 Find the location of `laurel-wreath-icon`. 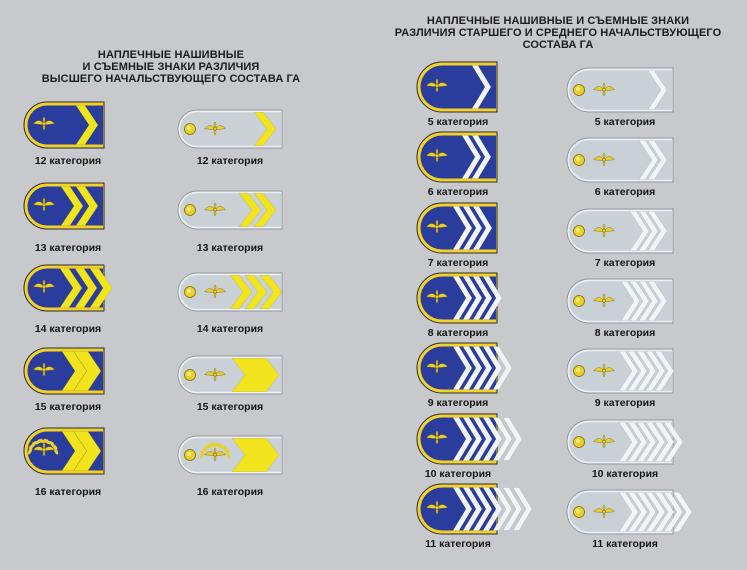

laurel-wreath-icon is located at coordinates (215, 450).